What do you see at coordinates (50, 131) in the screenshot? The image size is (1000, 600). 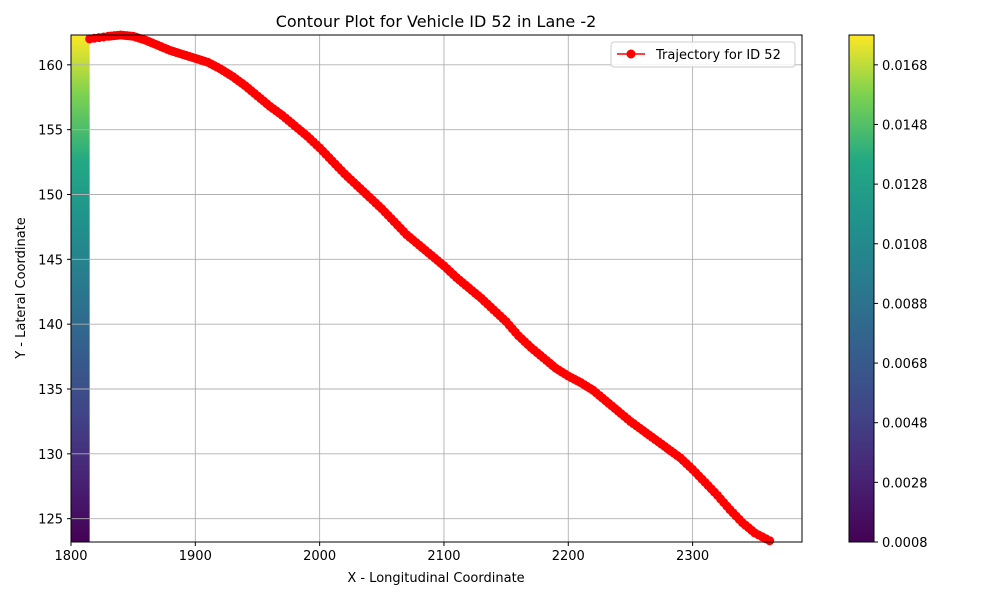 I see `y-tick-label: 155` at bounding box center [50, 131].